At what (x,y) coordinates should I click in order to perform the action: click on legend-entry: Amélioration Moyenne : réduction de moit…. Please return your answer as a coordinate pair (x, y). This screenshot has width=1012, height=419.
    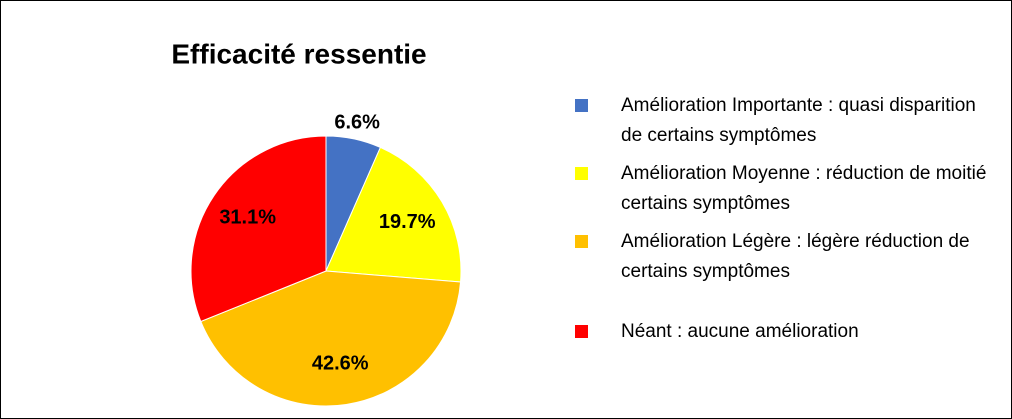
    Looking at the image, I should click on (785, 189).